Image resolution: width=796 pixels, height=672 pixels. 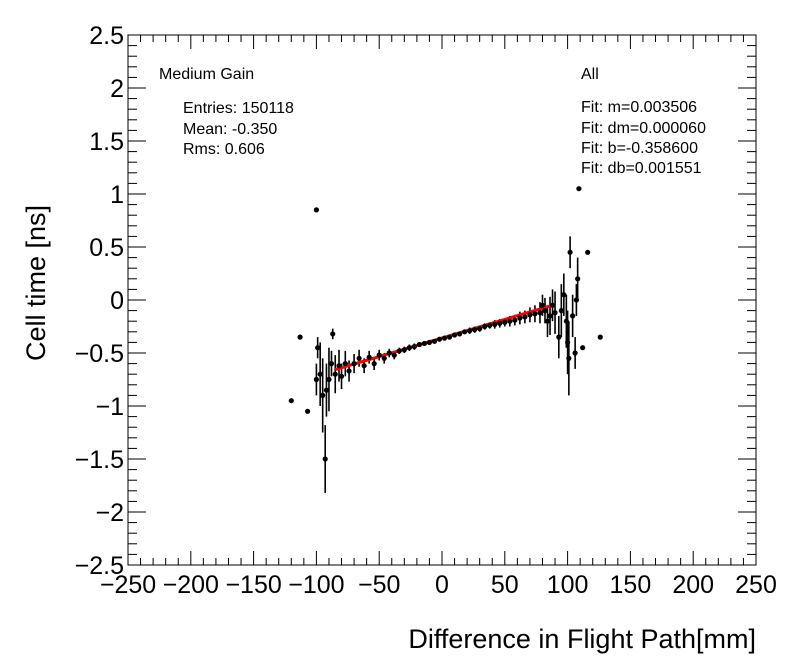 What do you see at coordinates (206, 74) in the screenshot?
I see `gain-label: Medium Gain` at bounding box center [206, 74].